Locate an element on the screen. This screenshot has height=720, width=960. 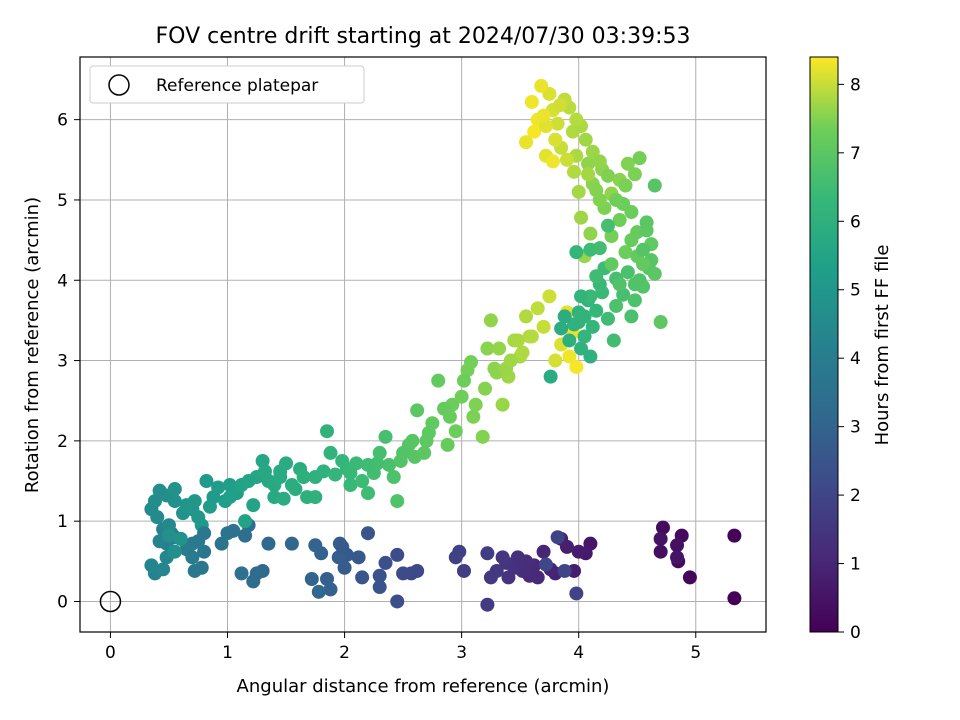
x-axis-ticks: 0 1 2 3 4 5 is located at coordinates (403, 647).